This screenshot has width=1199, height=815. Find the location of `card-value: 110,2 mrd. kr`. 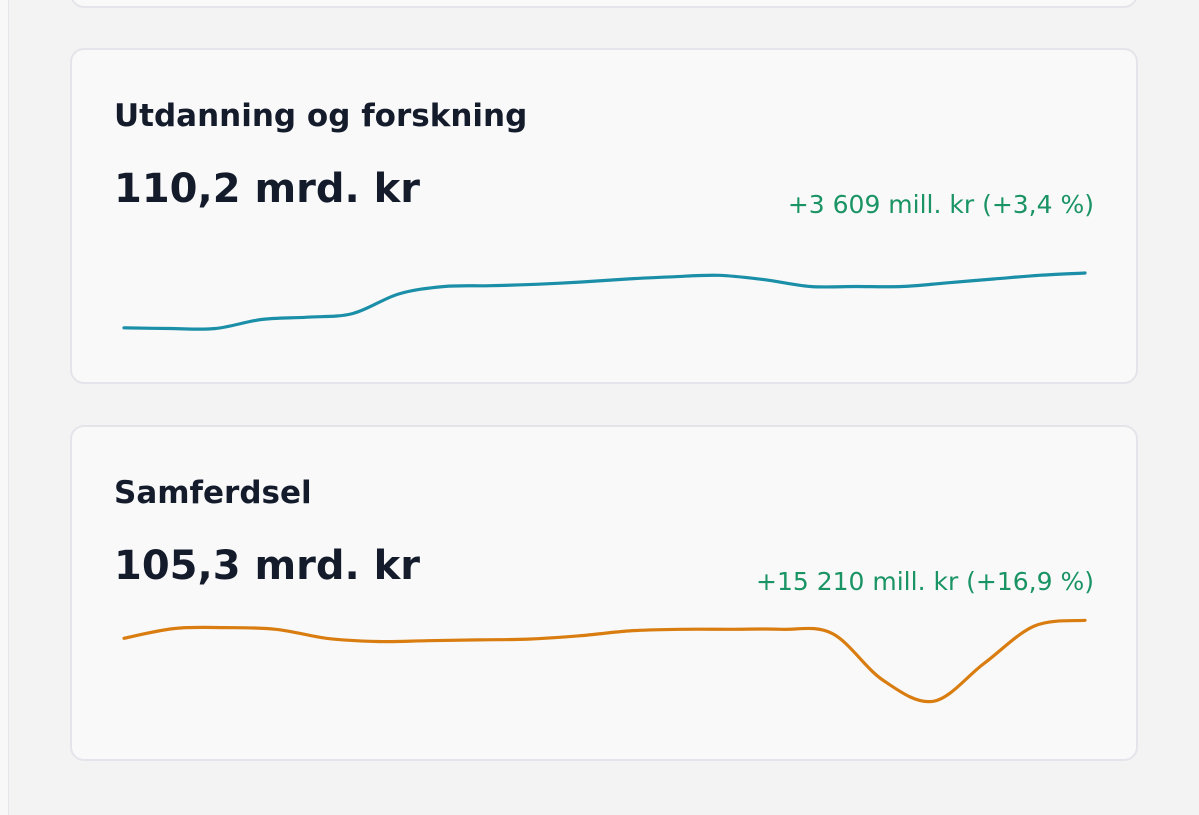

card-value: 110,2 mrd. kr is located at coordinates (267, 189).